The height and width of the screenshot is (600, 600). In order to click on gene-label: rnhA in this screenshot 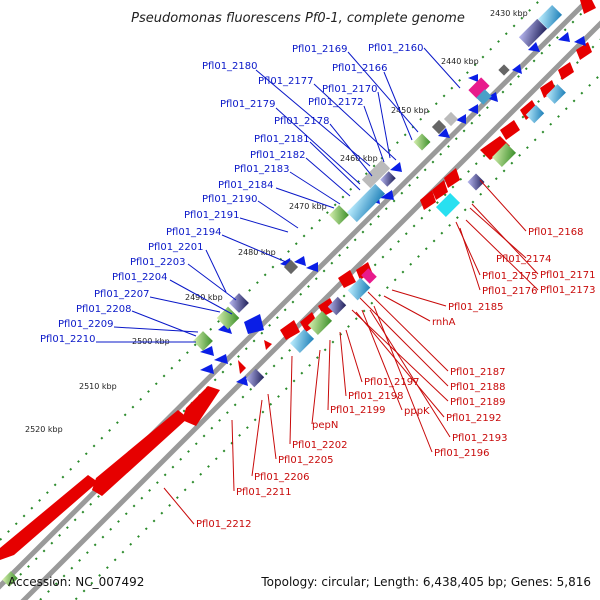, I will do `click(444, 322)`.